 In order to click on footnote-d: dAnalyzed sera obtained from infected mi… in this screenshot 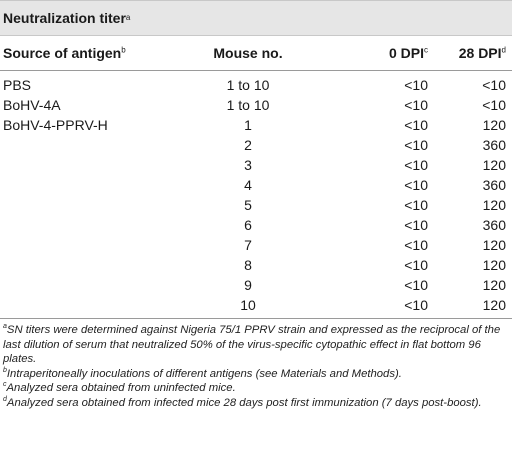, I will do `click(257, 403)`.